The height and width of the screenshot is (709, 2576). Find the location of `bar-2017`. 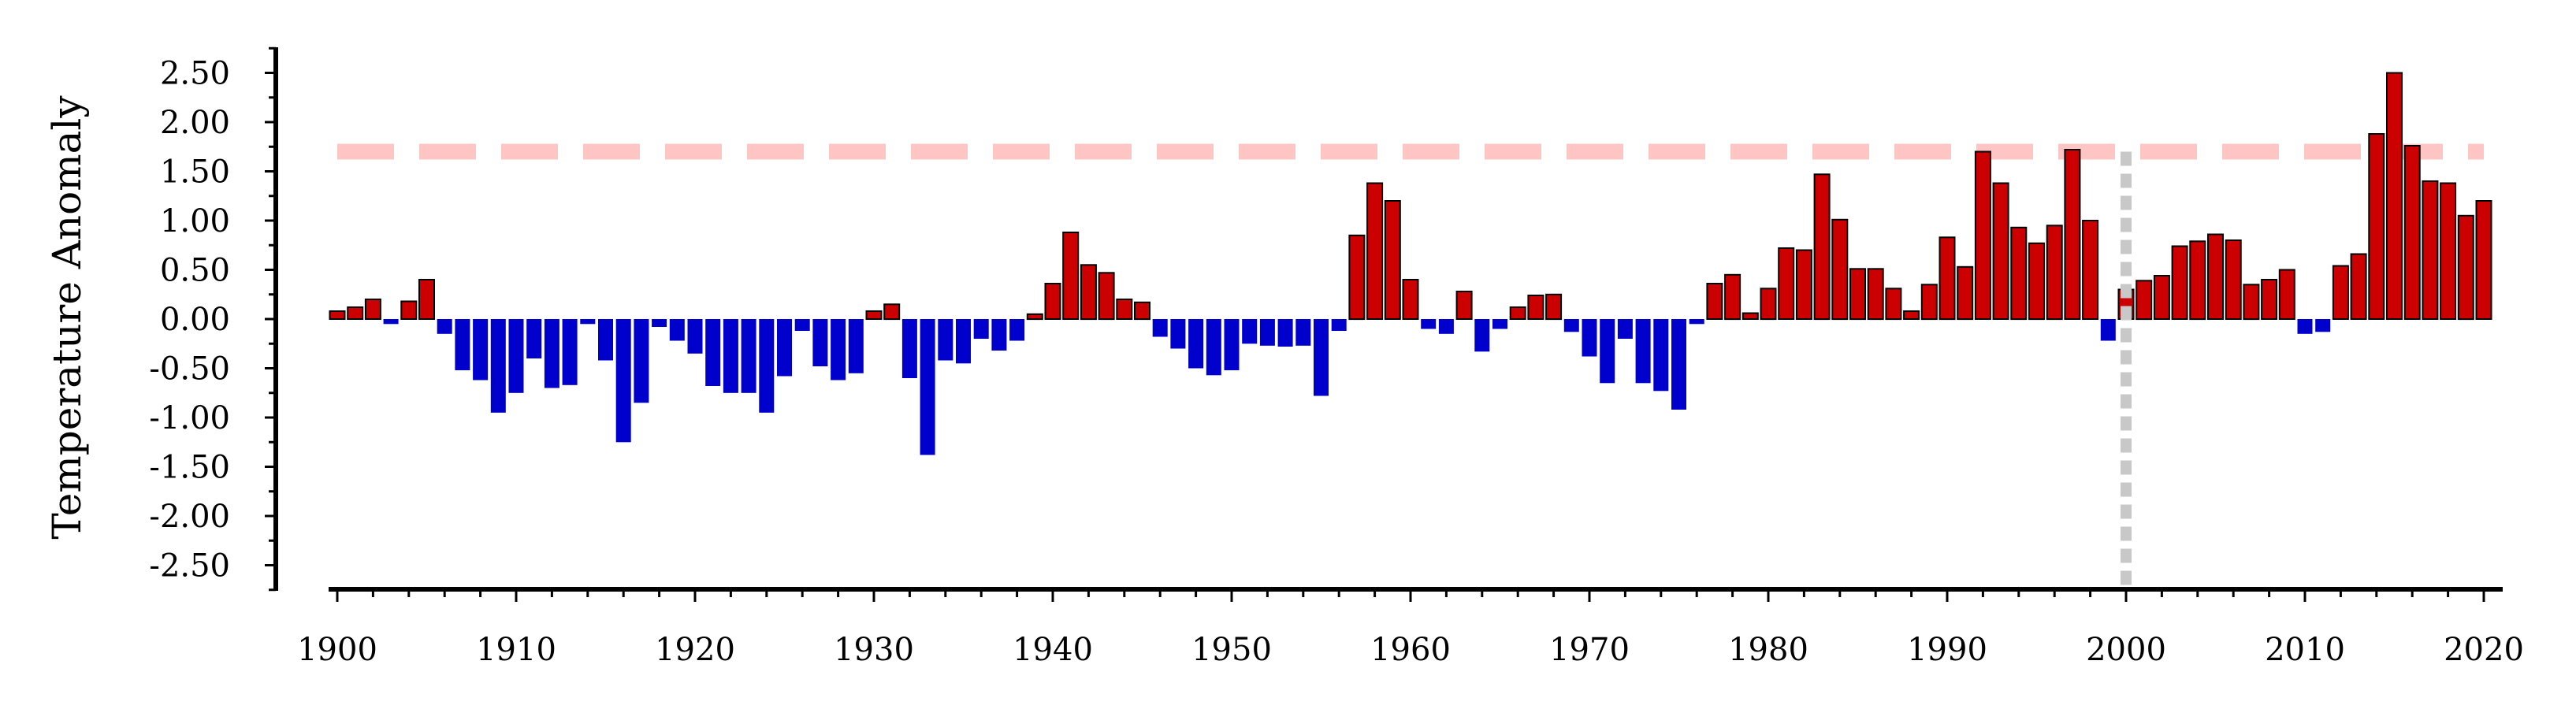

bar-2017 is located at coordinates (2430, 250).